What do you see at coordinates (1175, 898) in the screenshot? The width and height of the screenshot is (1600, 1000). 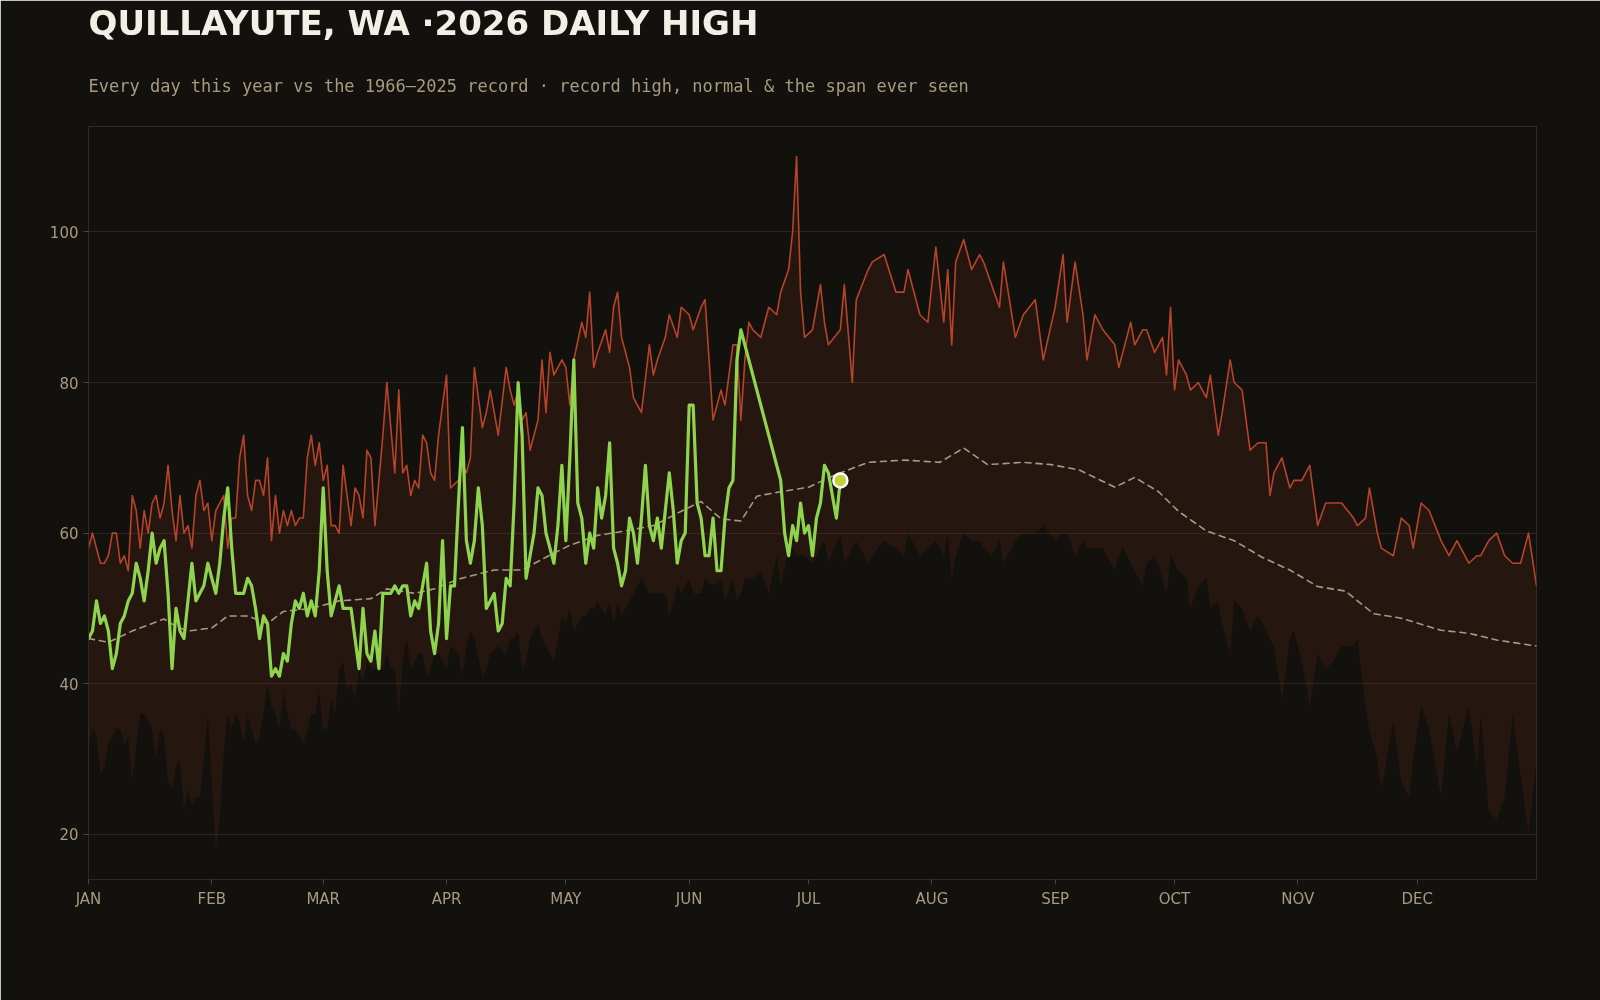 I see `x-tick-label: OCT` at bounding box center [1175, 898].